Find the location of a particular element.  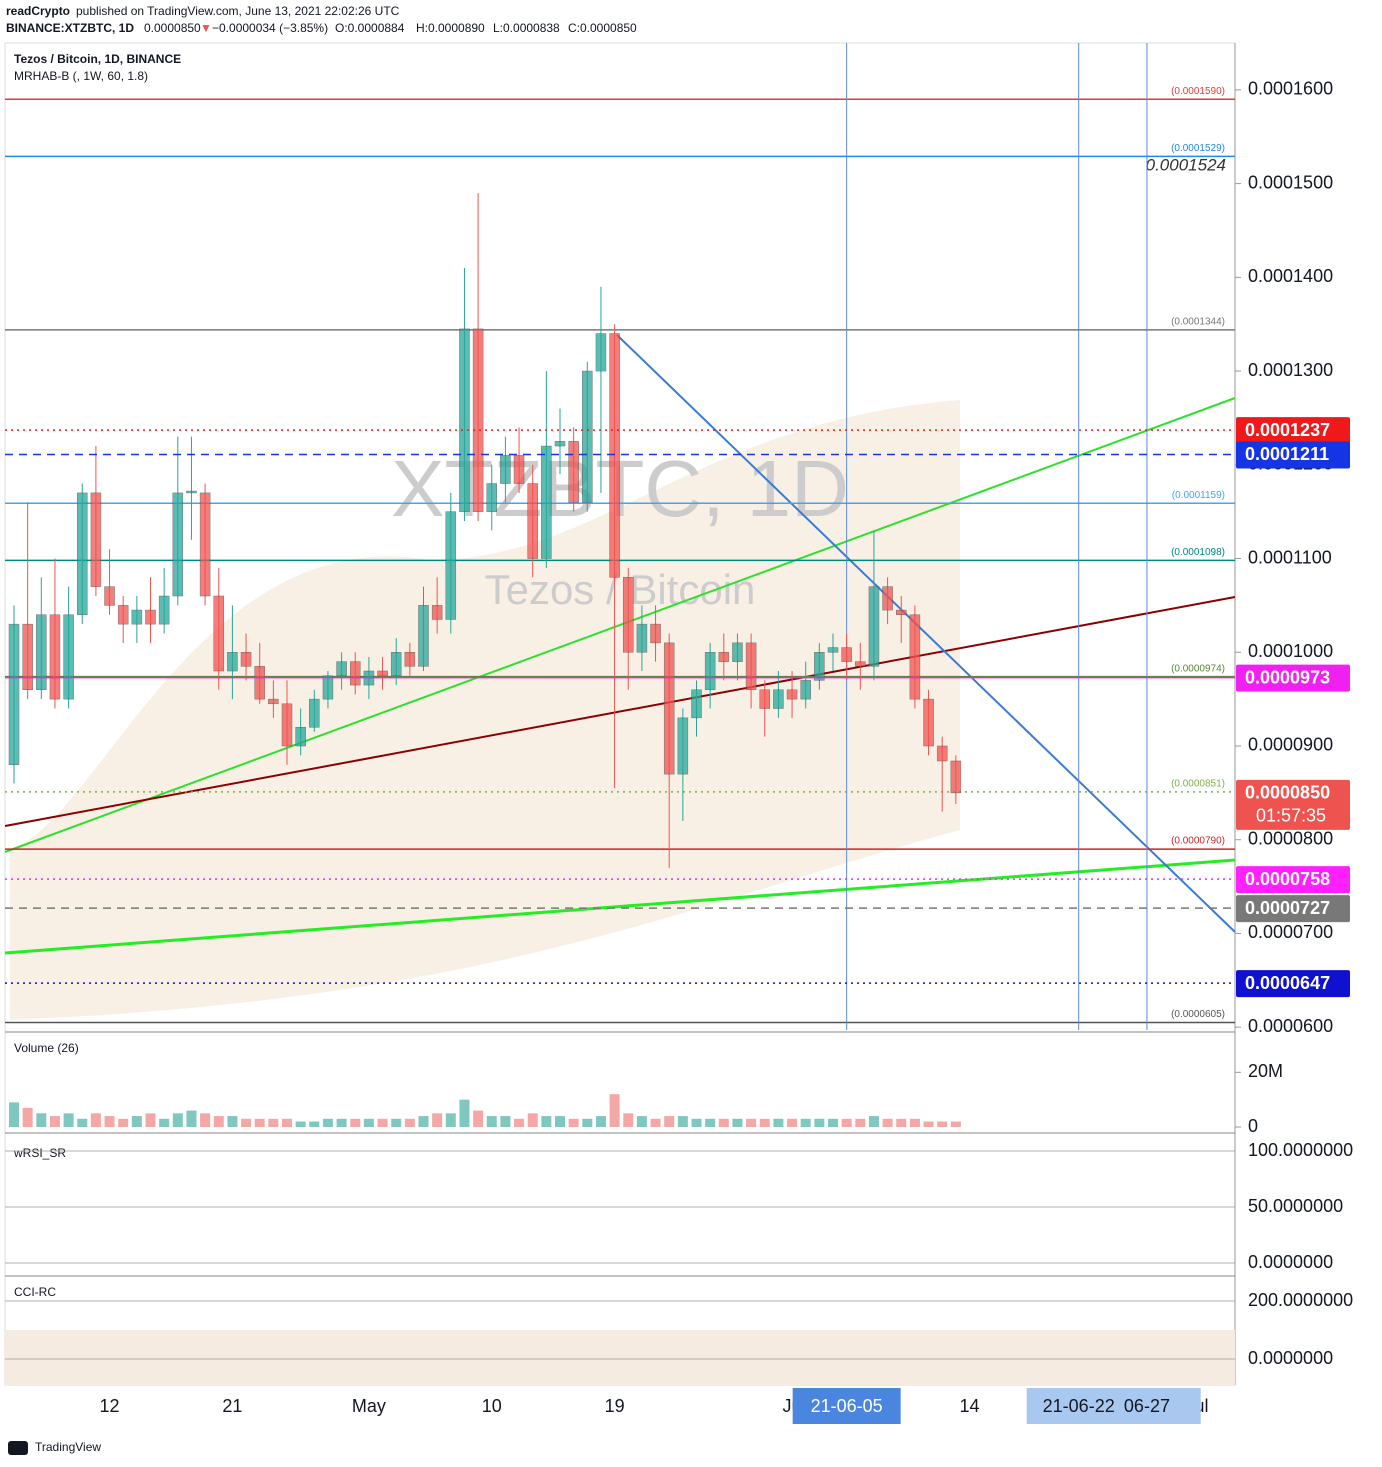

level-label: (0.0001344) is located at coordinates (1198, 321).